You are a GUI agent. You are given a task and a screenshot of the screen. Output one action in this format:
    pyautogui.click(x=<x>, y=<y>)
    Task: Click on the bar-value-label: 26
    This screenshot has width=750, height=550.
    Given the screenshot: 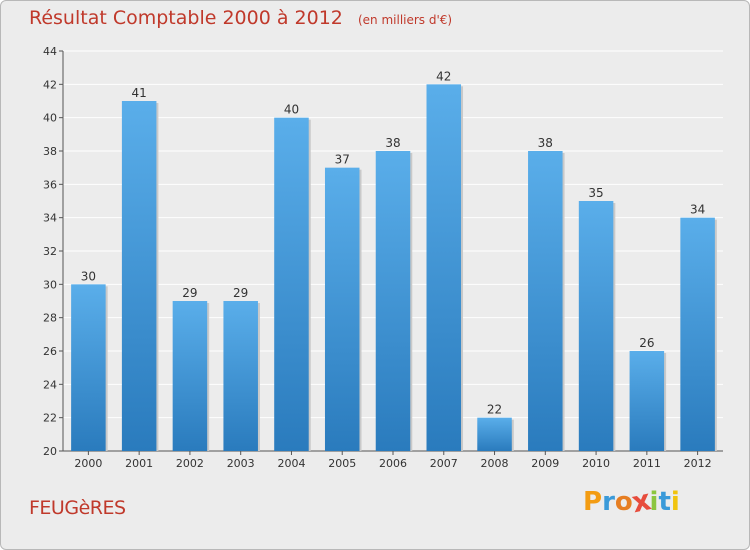 What is the action you would take?
    pyautogui.click(x=646, y=343)
    